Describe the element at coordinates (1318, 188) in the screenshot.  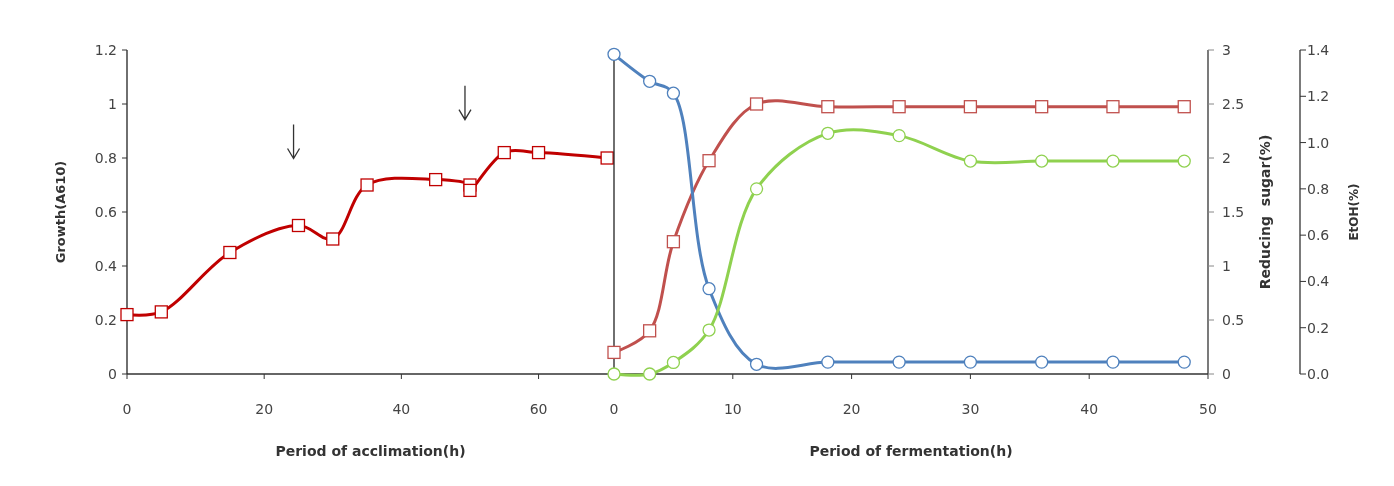
I see `y3-tick-label: 0.8` at that location.